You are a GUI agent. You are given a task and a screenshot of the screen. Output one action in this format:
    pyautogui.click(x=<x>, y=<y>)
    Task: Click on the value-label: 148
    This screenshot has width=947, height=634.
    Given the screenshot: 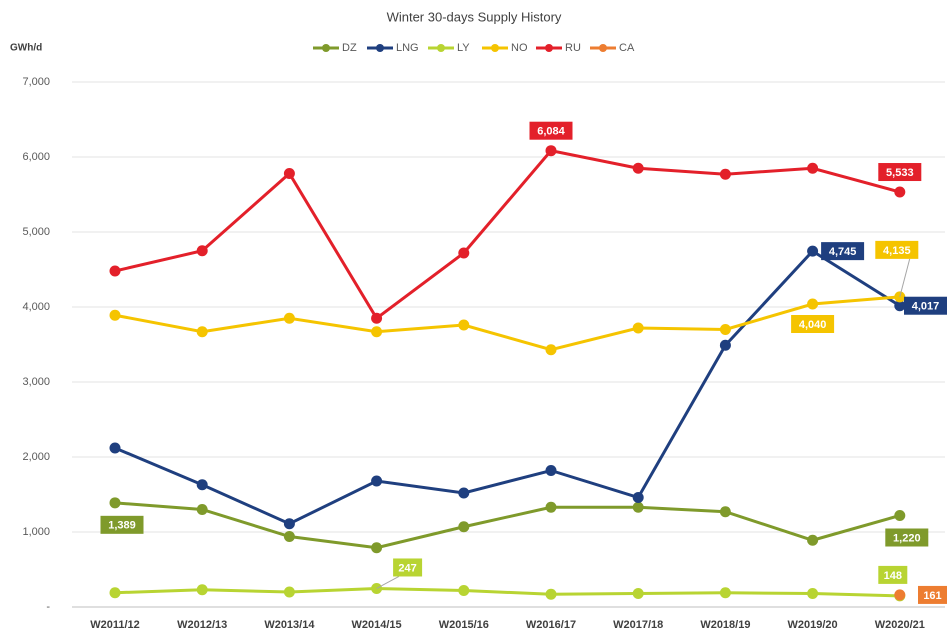 What is the action you would take?
    pyautogui.click(x=893, y=576)
    